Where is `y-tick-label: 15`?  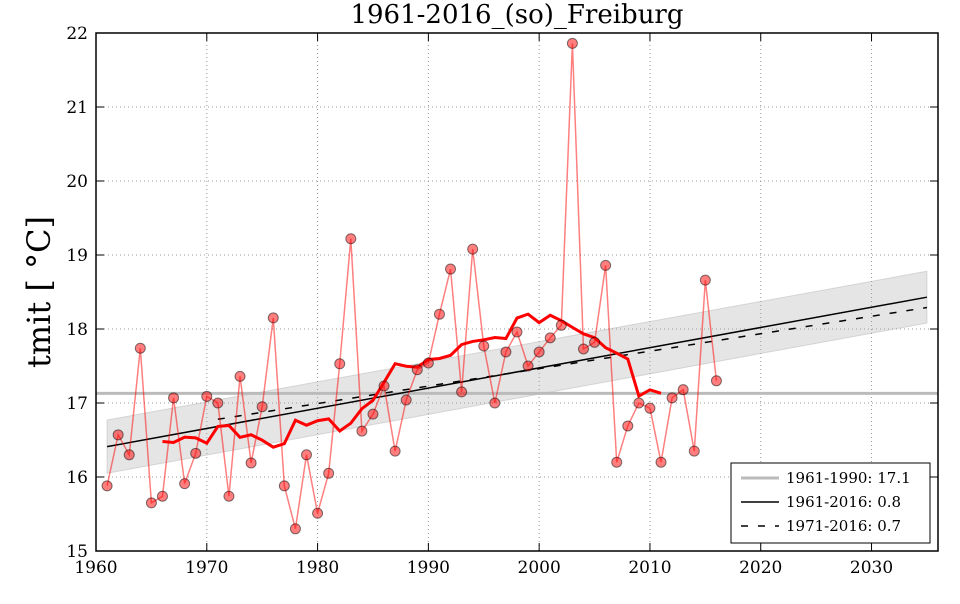 y-tick-label: 15 is located at coordinates (77, 552).